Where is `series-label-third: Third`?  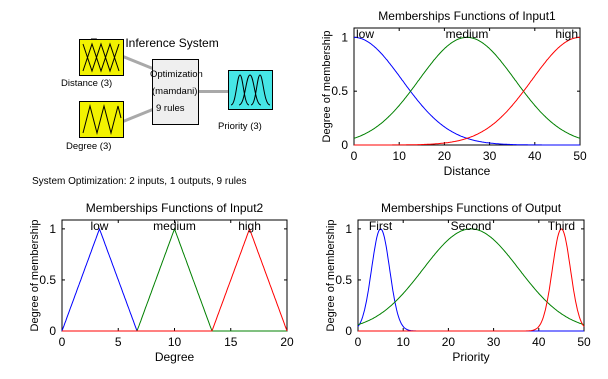 series-label-third: Third is located at coordinates (561, 226).